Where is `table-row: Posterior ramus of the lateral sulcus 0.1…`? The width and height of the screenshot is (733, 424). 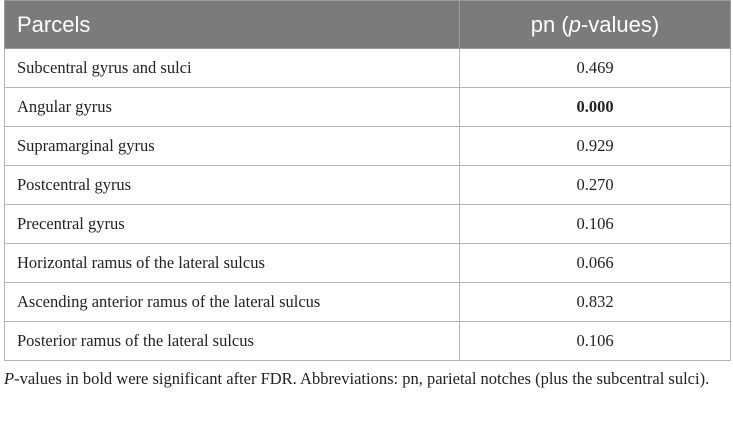
table-row: Posterior ramus of the lateral sulcus 0.1… is located at coordinates (367, 341).